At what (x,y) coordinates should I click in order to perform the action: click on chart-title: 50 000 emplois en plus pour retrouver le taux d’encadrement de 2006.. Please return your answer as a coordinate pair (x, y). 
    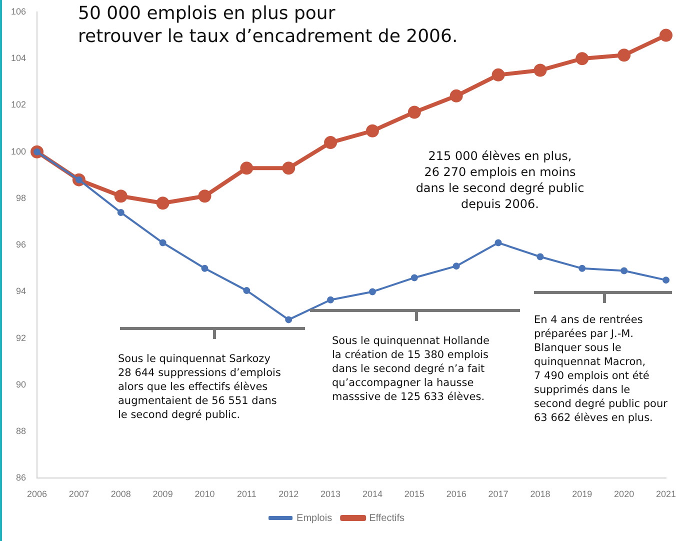
    Looking at the image, I should click on (268, 25).